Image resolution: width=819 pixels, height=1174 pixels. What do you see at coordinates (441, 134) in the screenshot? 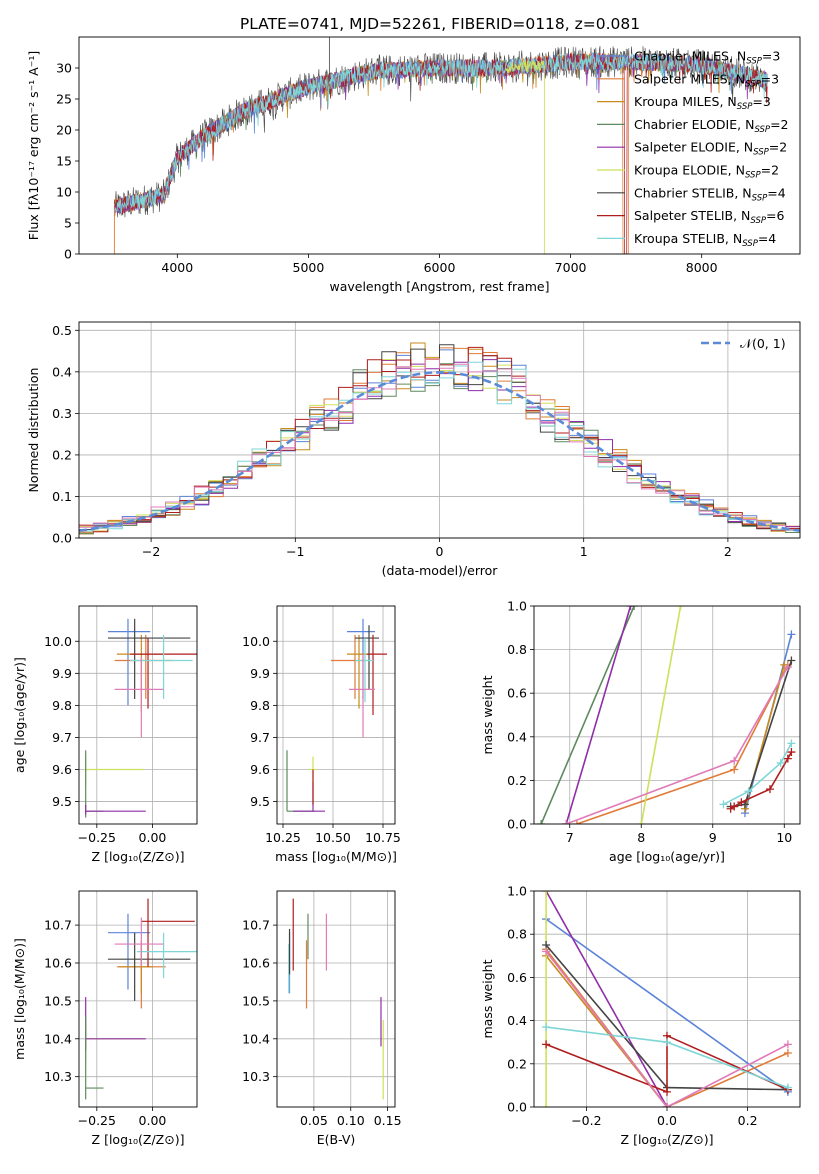
I see `spectrum-line-kroupa-stelib` at bounding box center [441, 134].